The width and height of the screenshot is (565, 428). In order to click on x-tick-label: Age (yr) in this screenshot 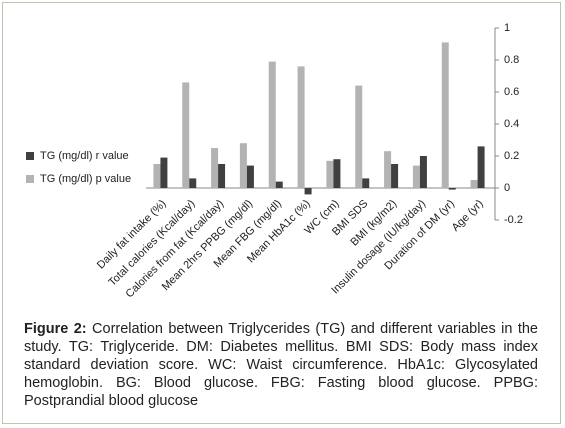, I will do `click(468, 216)`.